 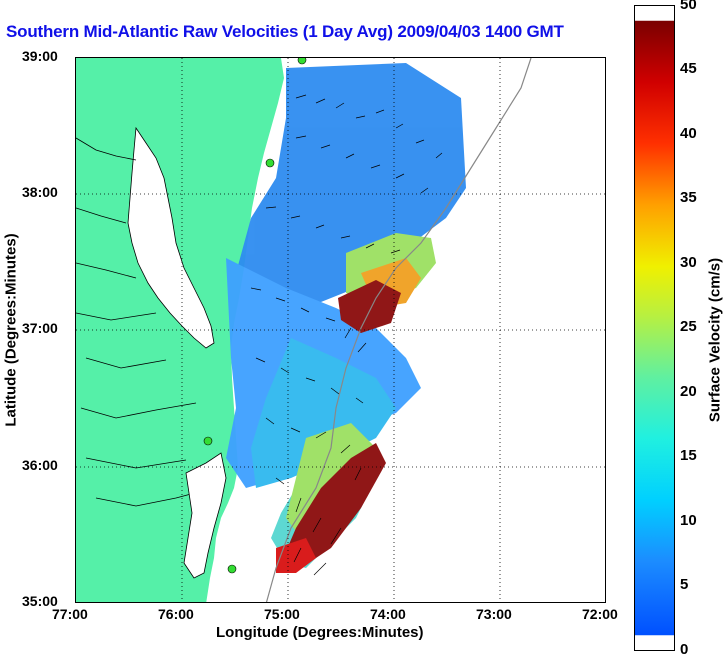 What do you see at coordinates (688, 520) in the screenshot?
I see `colorbar-tick: 10` at bounding box center [688, 520].